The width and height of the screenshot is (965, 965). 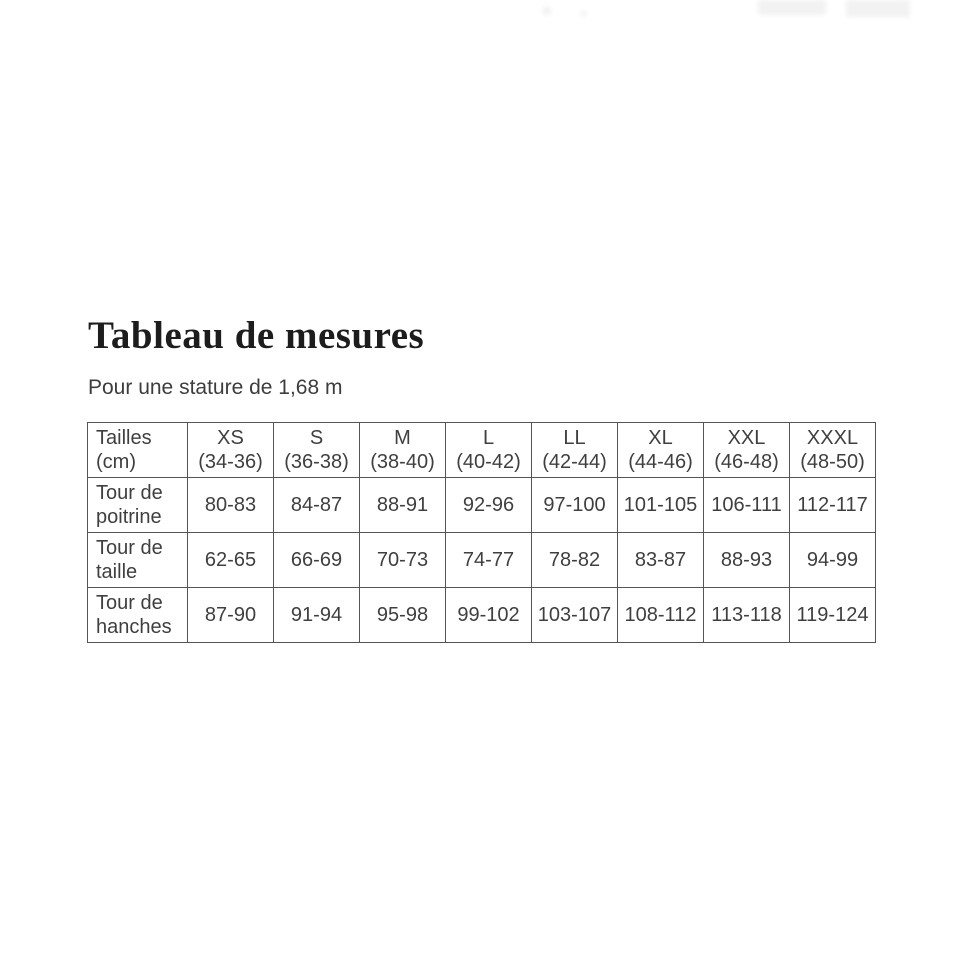 I want to click on value-cell: 74-77, so click(x=488, y=560).